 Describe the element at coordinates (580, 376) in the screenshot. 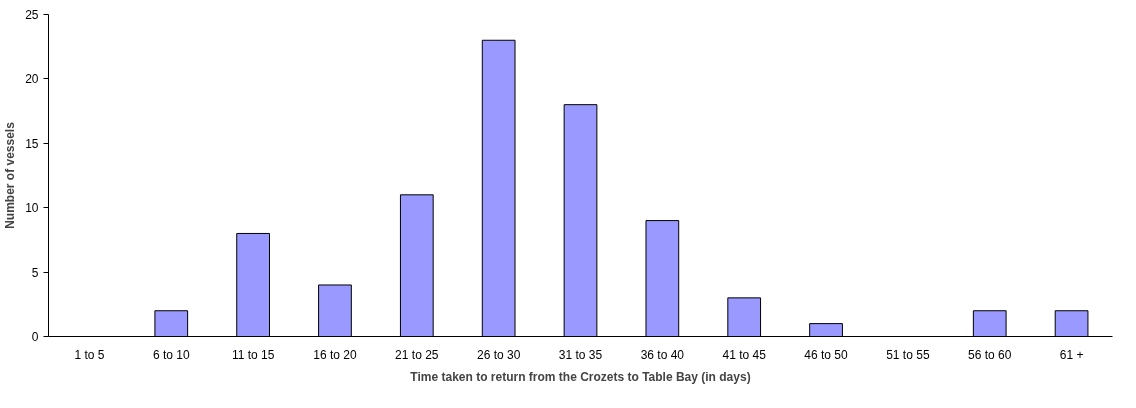

I see `x-axis-title: Time taken to return from the Crozets to Table Bay (in days)` at that location.